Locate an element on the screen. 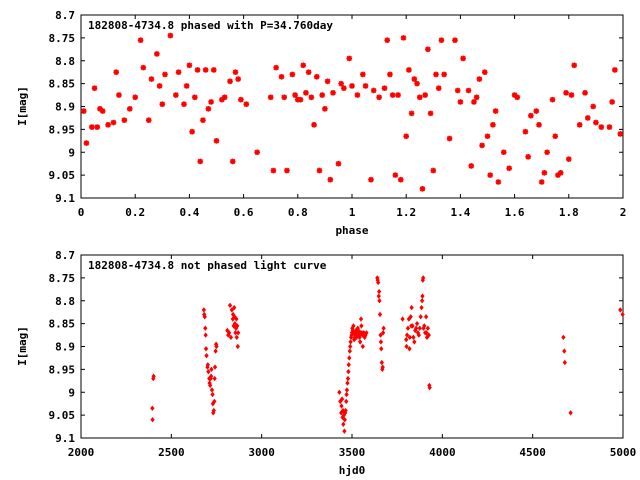  x-tick-label: 1.8 is located at coordinates (569, 212).